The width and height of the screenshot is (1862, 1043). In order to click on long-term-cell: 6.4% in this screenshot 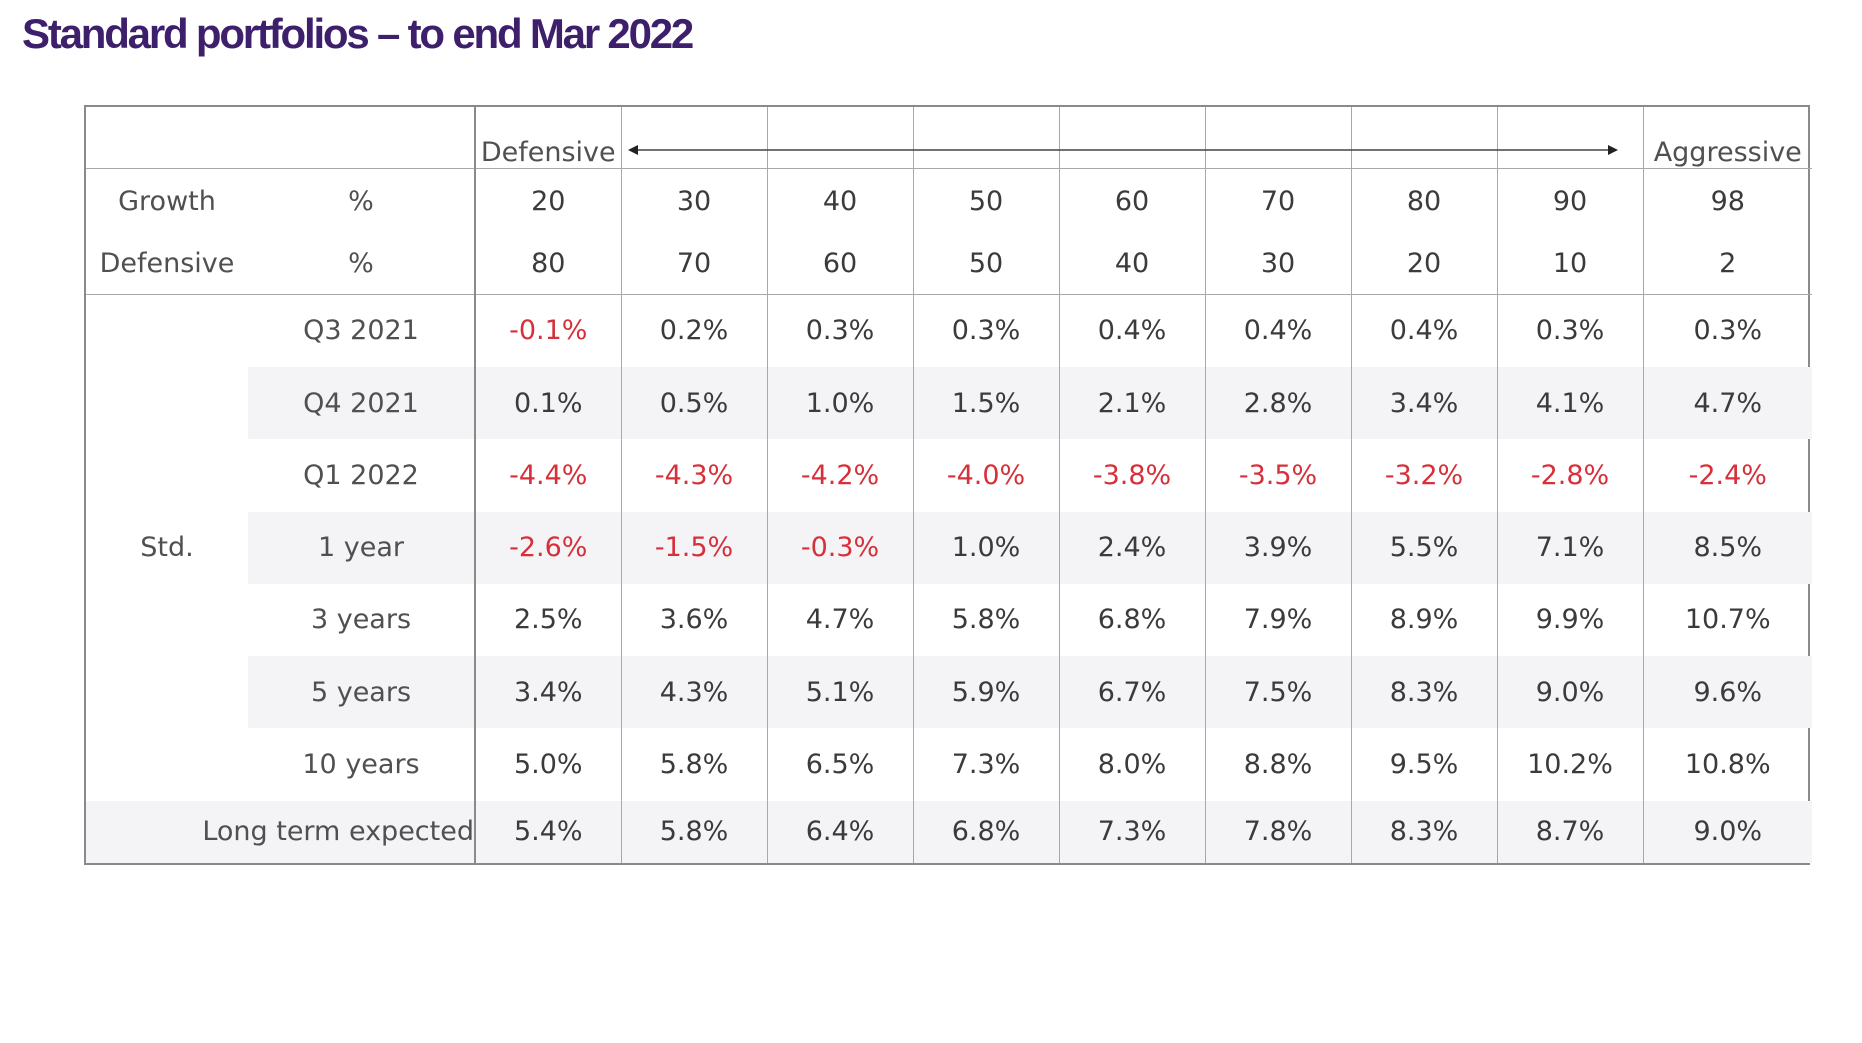, I will do `click(839, 831)`.